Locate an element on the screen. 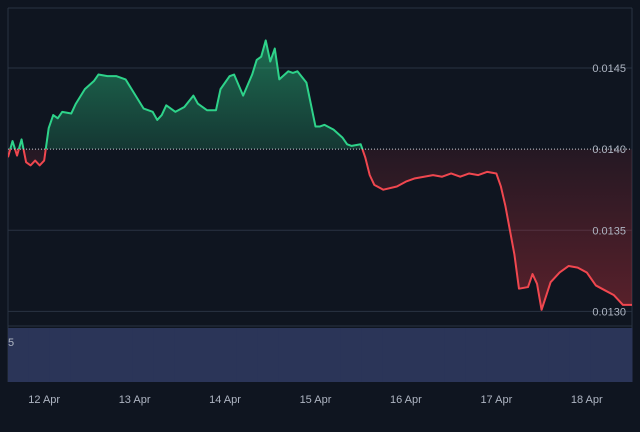 Image resolution: width=640 pixels, height=432 pixels. x-tick-label: 13 Apr is located at coordinates (135, 400).